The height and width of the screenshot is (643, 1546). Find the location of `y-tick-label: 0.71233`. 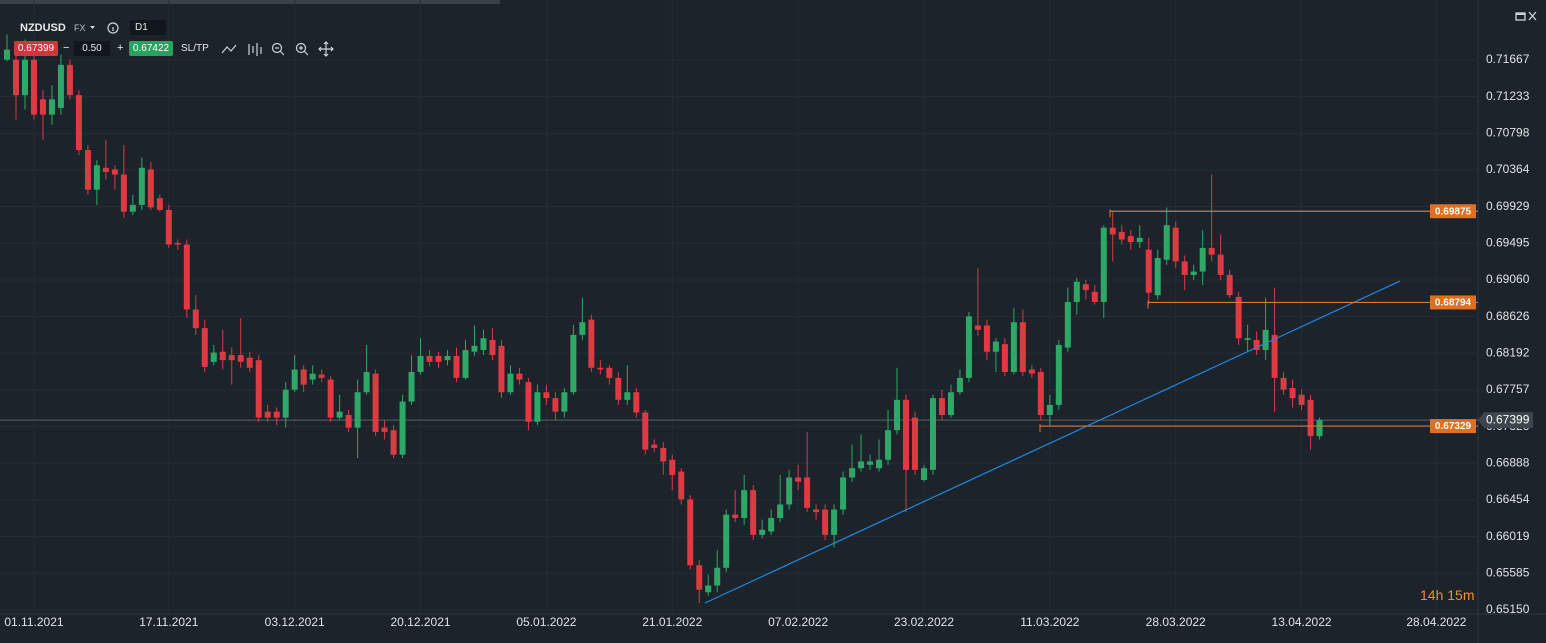

y-tick-label: 0.71233 is located at coordinates (1508, 96).